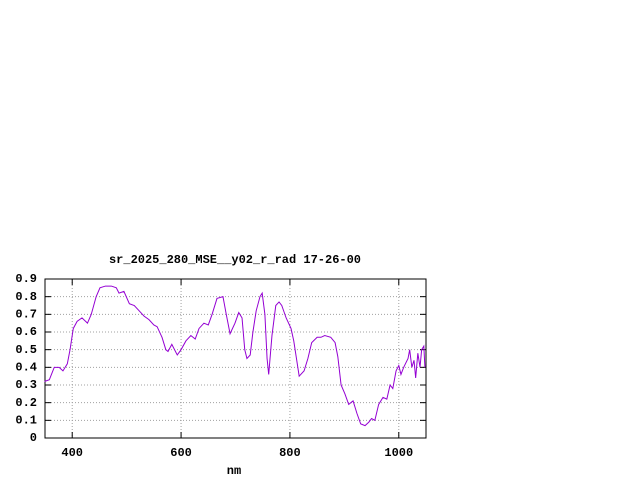  What do you see at coordinates (235, 260) in the screenshot?
I see `chart-title: sr_2025_280_MSE__y02_r_rad 17-26-00` at bounding box center [235, 260].